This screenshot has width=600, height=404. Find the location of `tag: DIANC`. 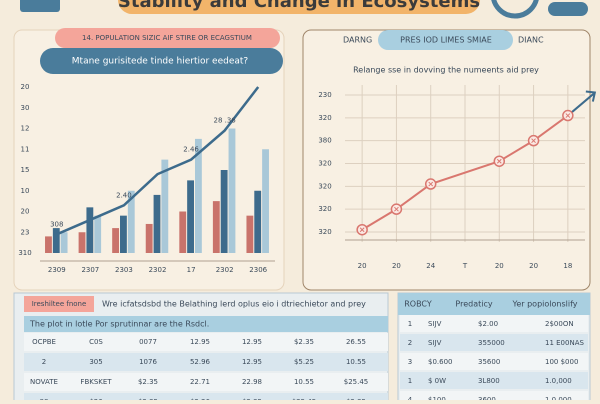

tag: DIANC is located at coordinates (531, 40).